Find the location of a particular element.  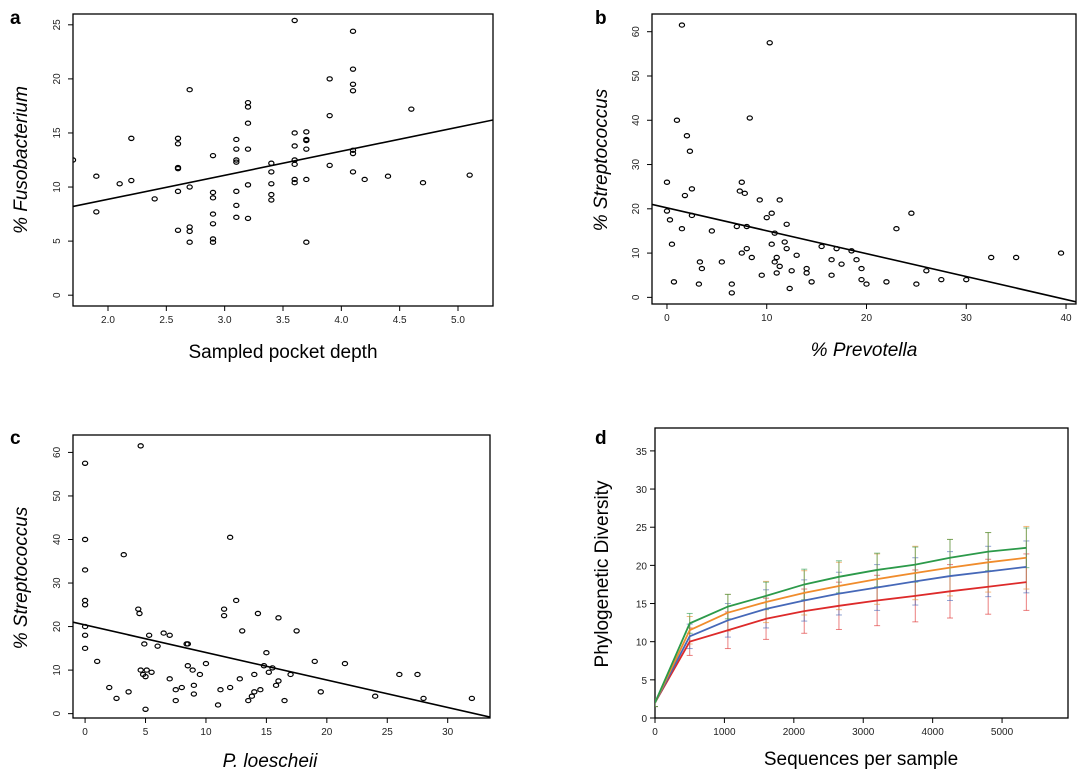

x-tick-label: 10 is located at coordinates (206, 732).